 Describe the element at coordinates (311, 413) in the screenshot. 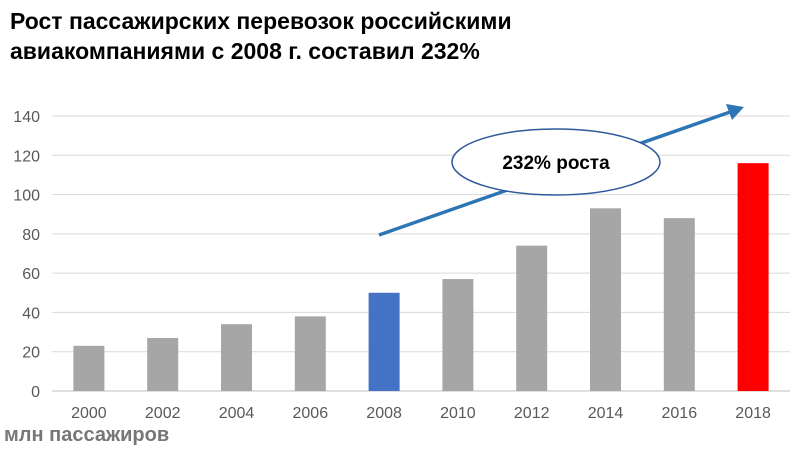

I see `x-tick-label: 2006` at that location.